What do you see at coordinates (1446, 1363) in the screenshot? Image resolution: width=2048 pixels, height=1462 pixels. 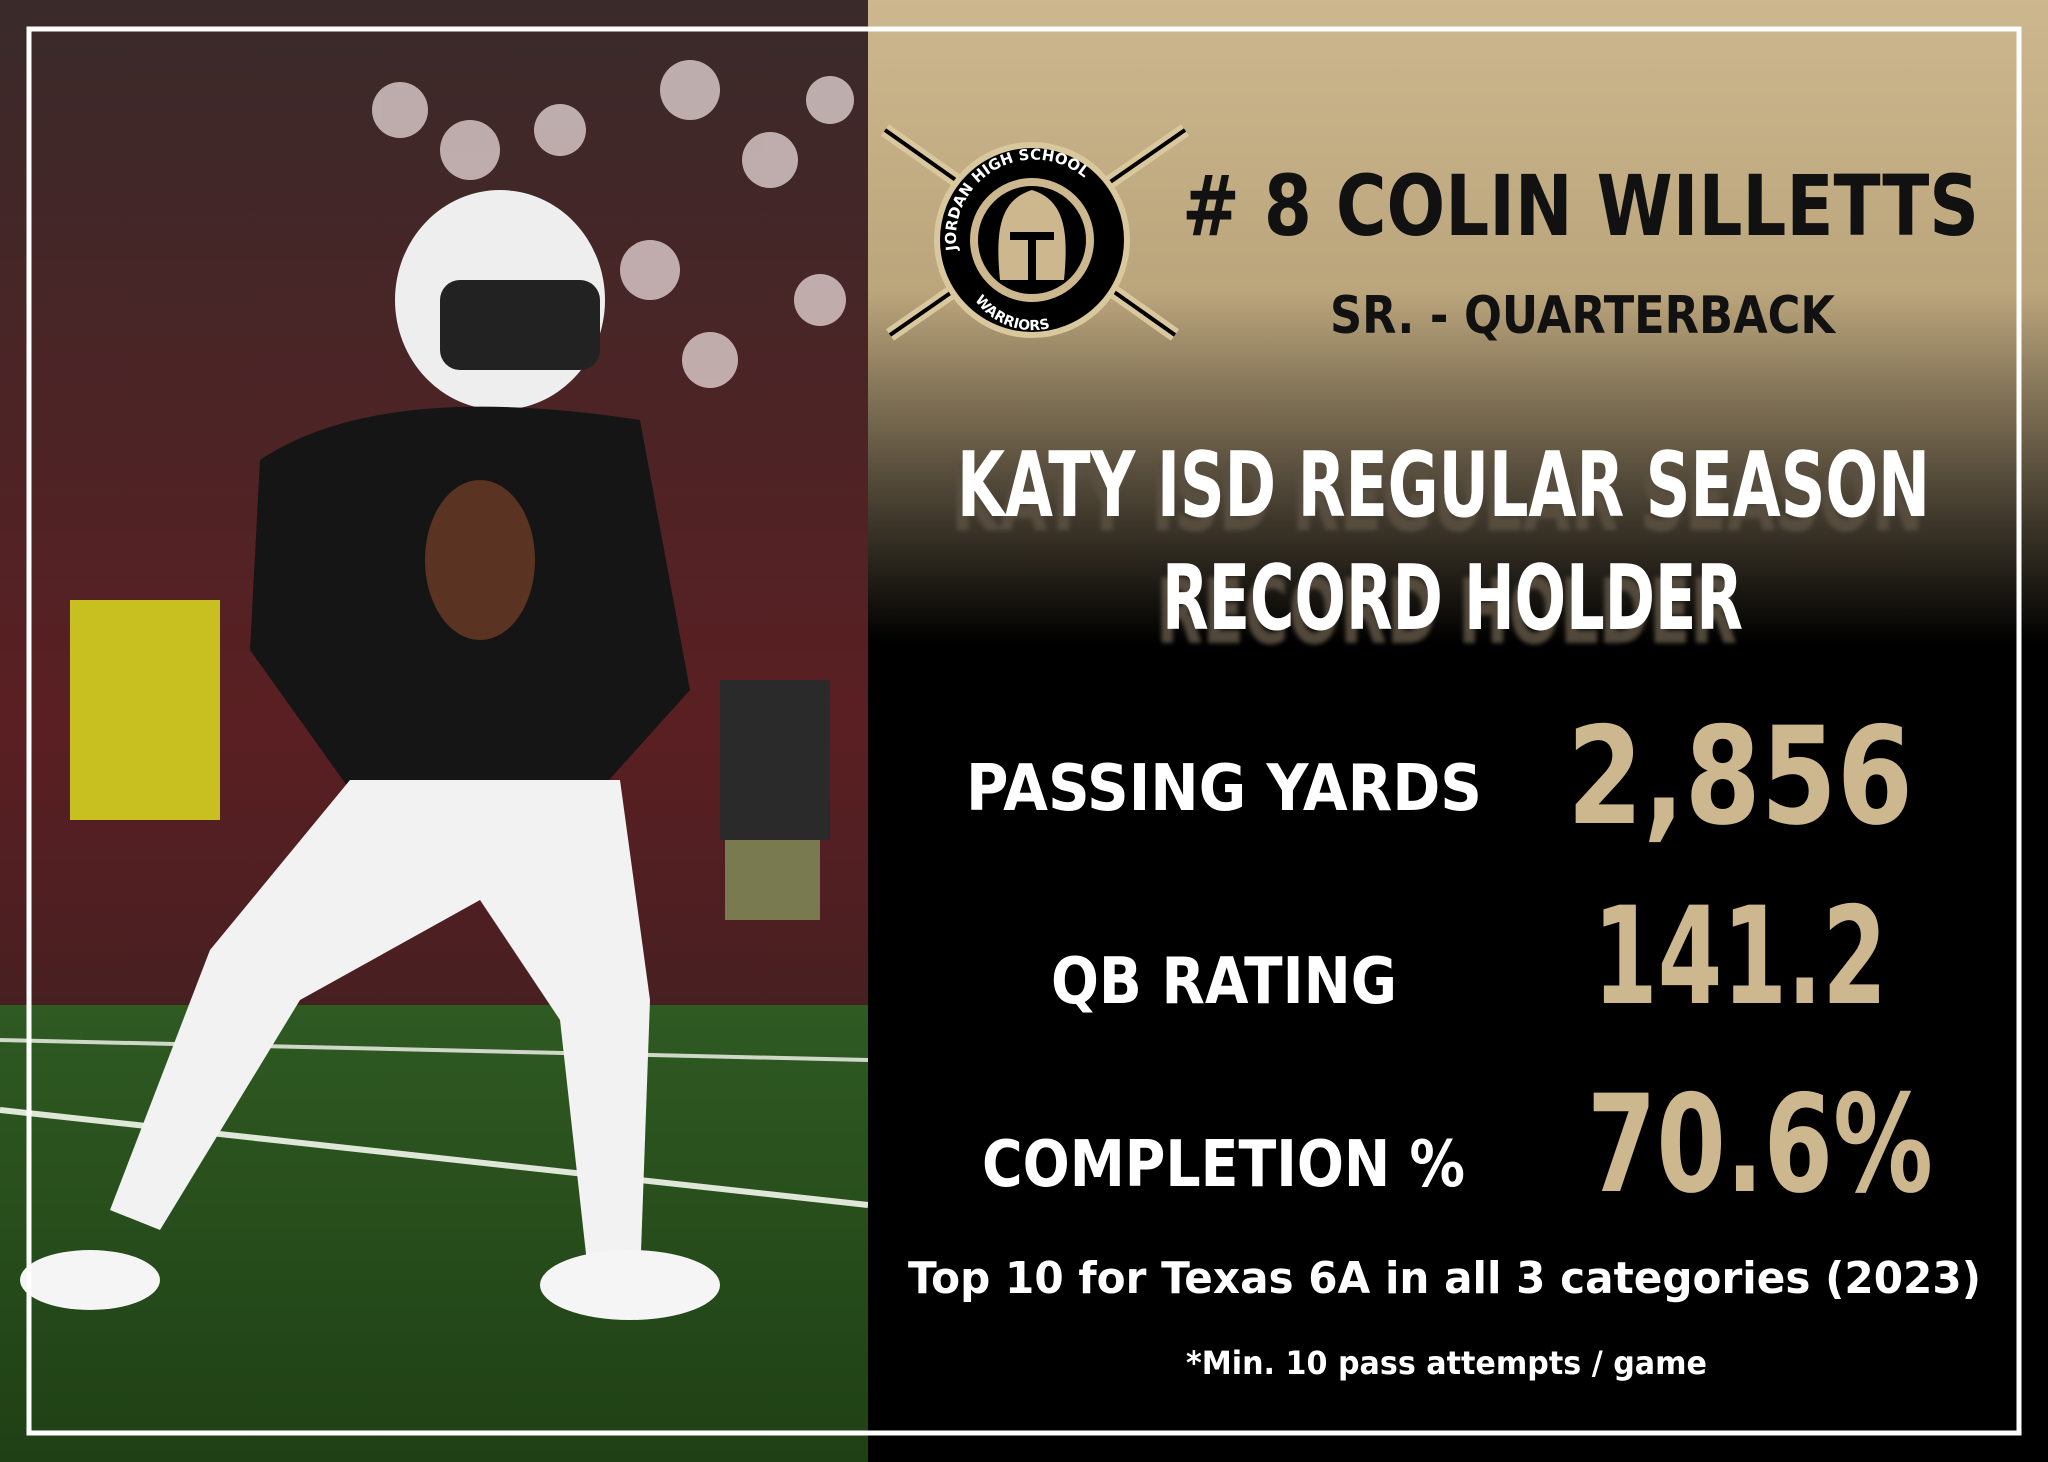 I see `fine-print: *Min. 10 pass attempts / game` at bounding box center [1446, 1363].